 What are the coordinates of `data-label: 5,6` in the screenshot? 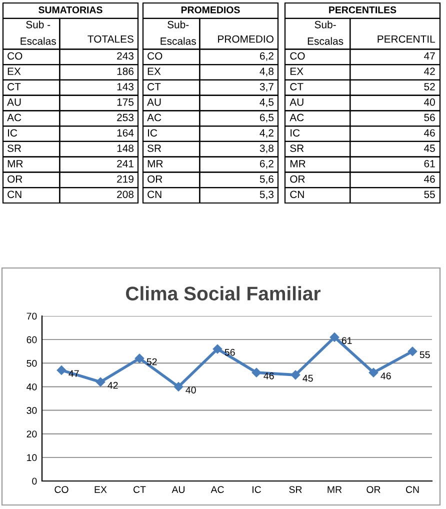 It's located at (267, 179).